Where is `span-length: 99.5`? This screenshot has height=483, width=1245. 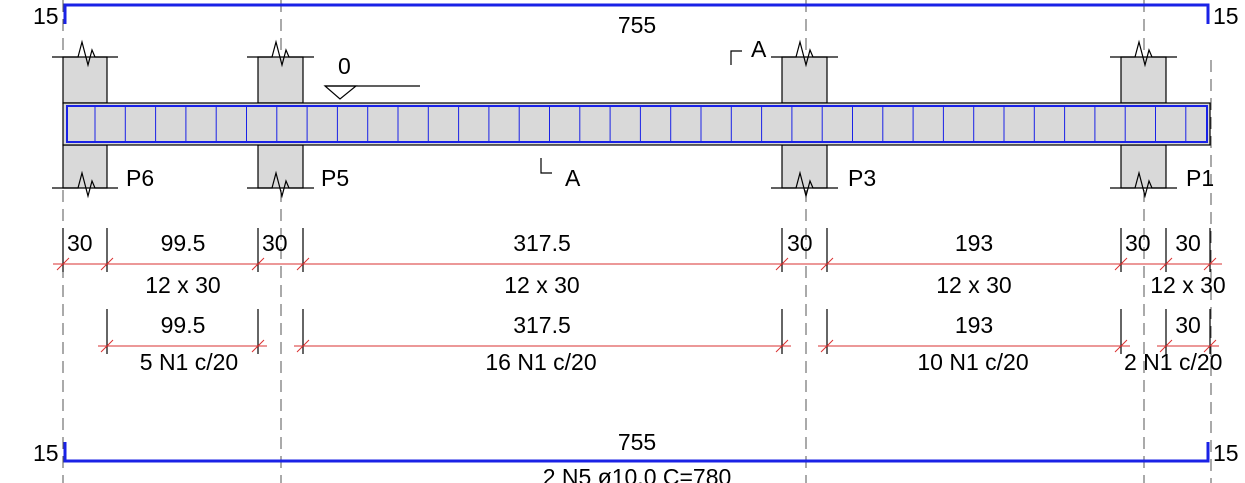 span-length: 99.5 is located at coordinates (183, 243).